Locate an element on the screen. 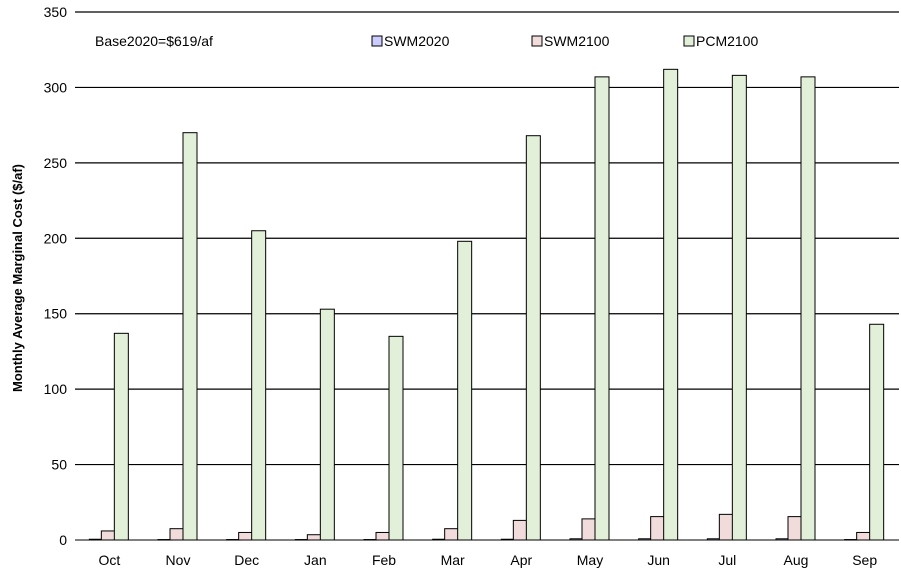  legend-swatch-swm2100 is located at coordinates (537, 41).